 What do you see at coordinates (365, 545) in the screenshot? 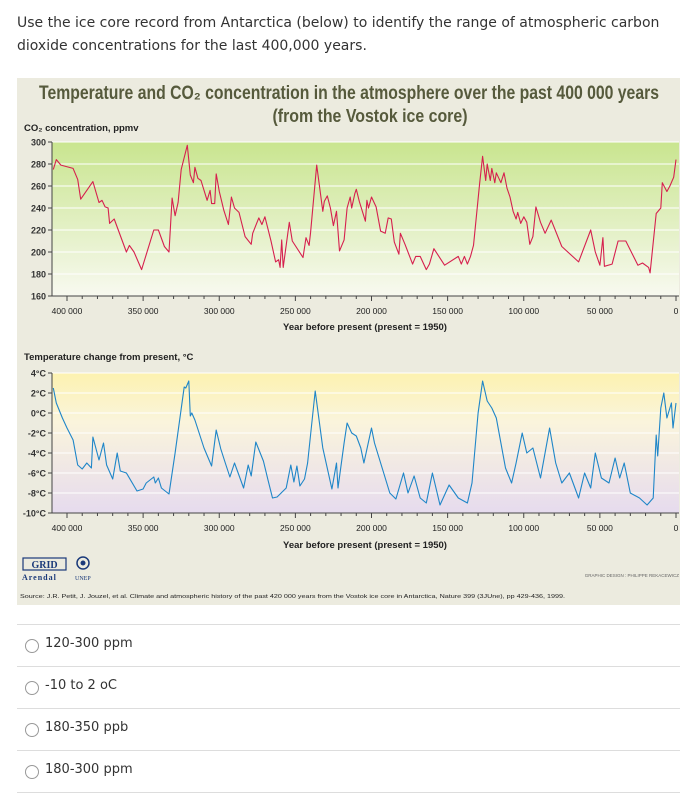
I see `temp-x-axis-label: Year before present (present = 1950)` at bounding box center [365, 545].